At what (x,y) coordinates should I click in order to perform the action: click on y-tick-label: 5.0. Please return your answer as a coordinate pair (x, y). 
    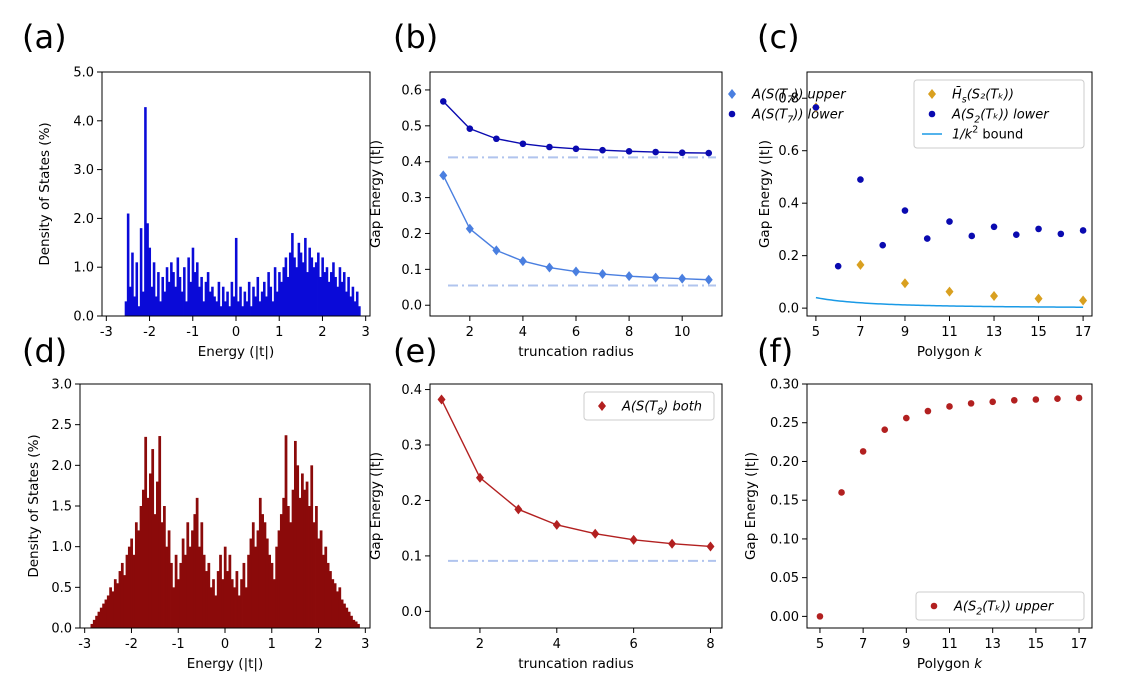
    Looking at the image, I should click on (83, 73).